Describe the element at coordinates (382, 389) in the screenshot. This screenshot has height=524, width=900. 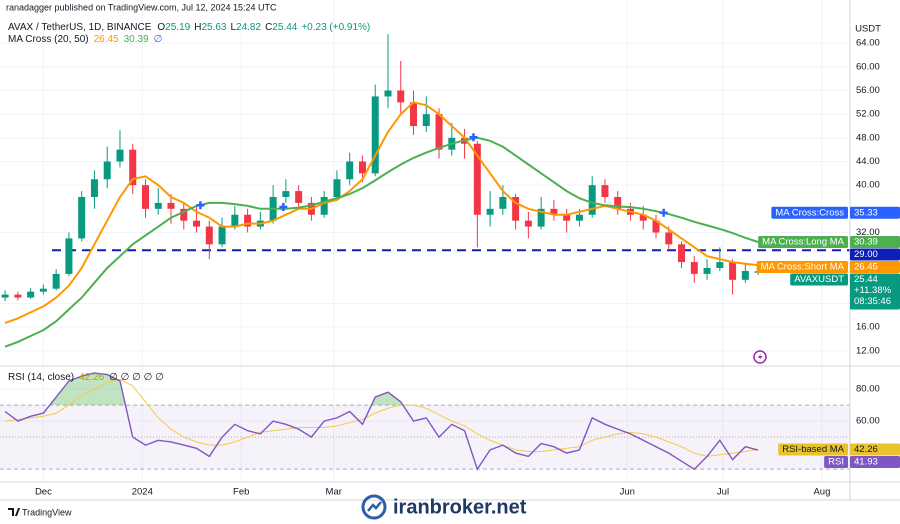
I see `rsi-overbought-fill` at that location.